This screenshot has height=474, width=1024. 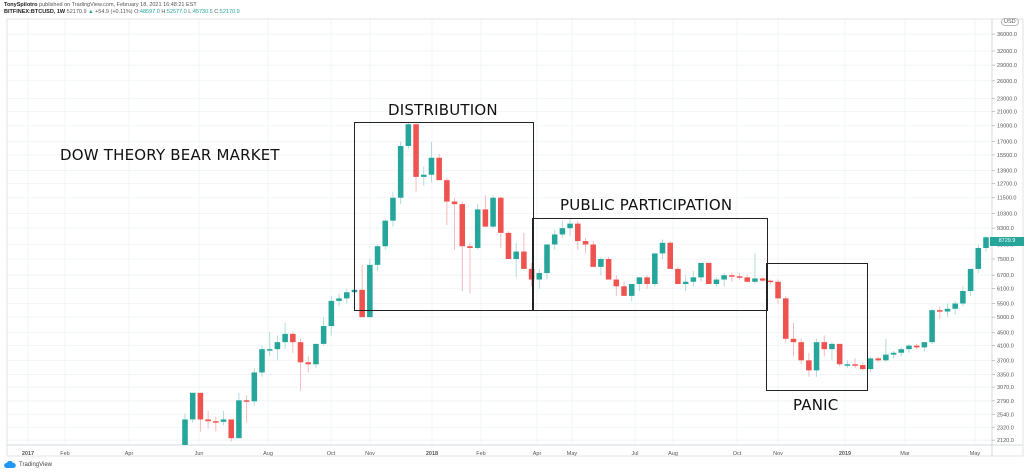 What do you see at coordinates (1007, 241) in the screenshot?
I see `last-price-tag: 8729.9` at bounding box center [1007, 241].